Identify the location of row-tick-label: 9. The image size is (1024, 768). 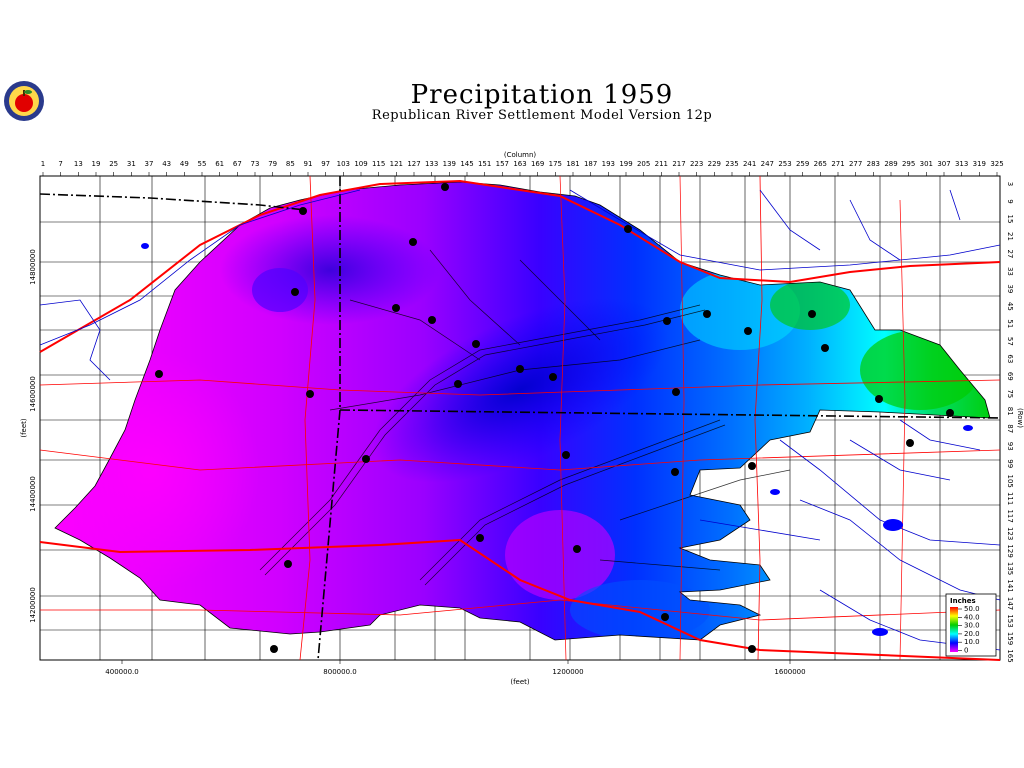
(1010, 201).